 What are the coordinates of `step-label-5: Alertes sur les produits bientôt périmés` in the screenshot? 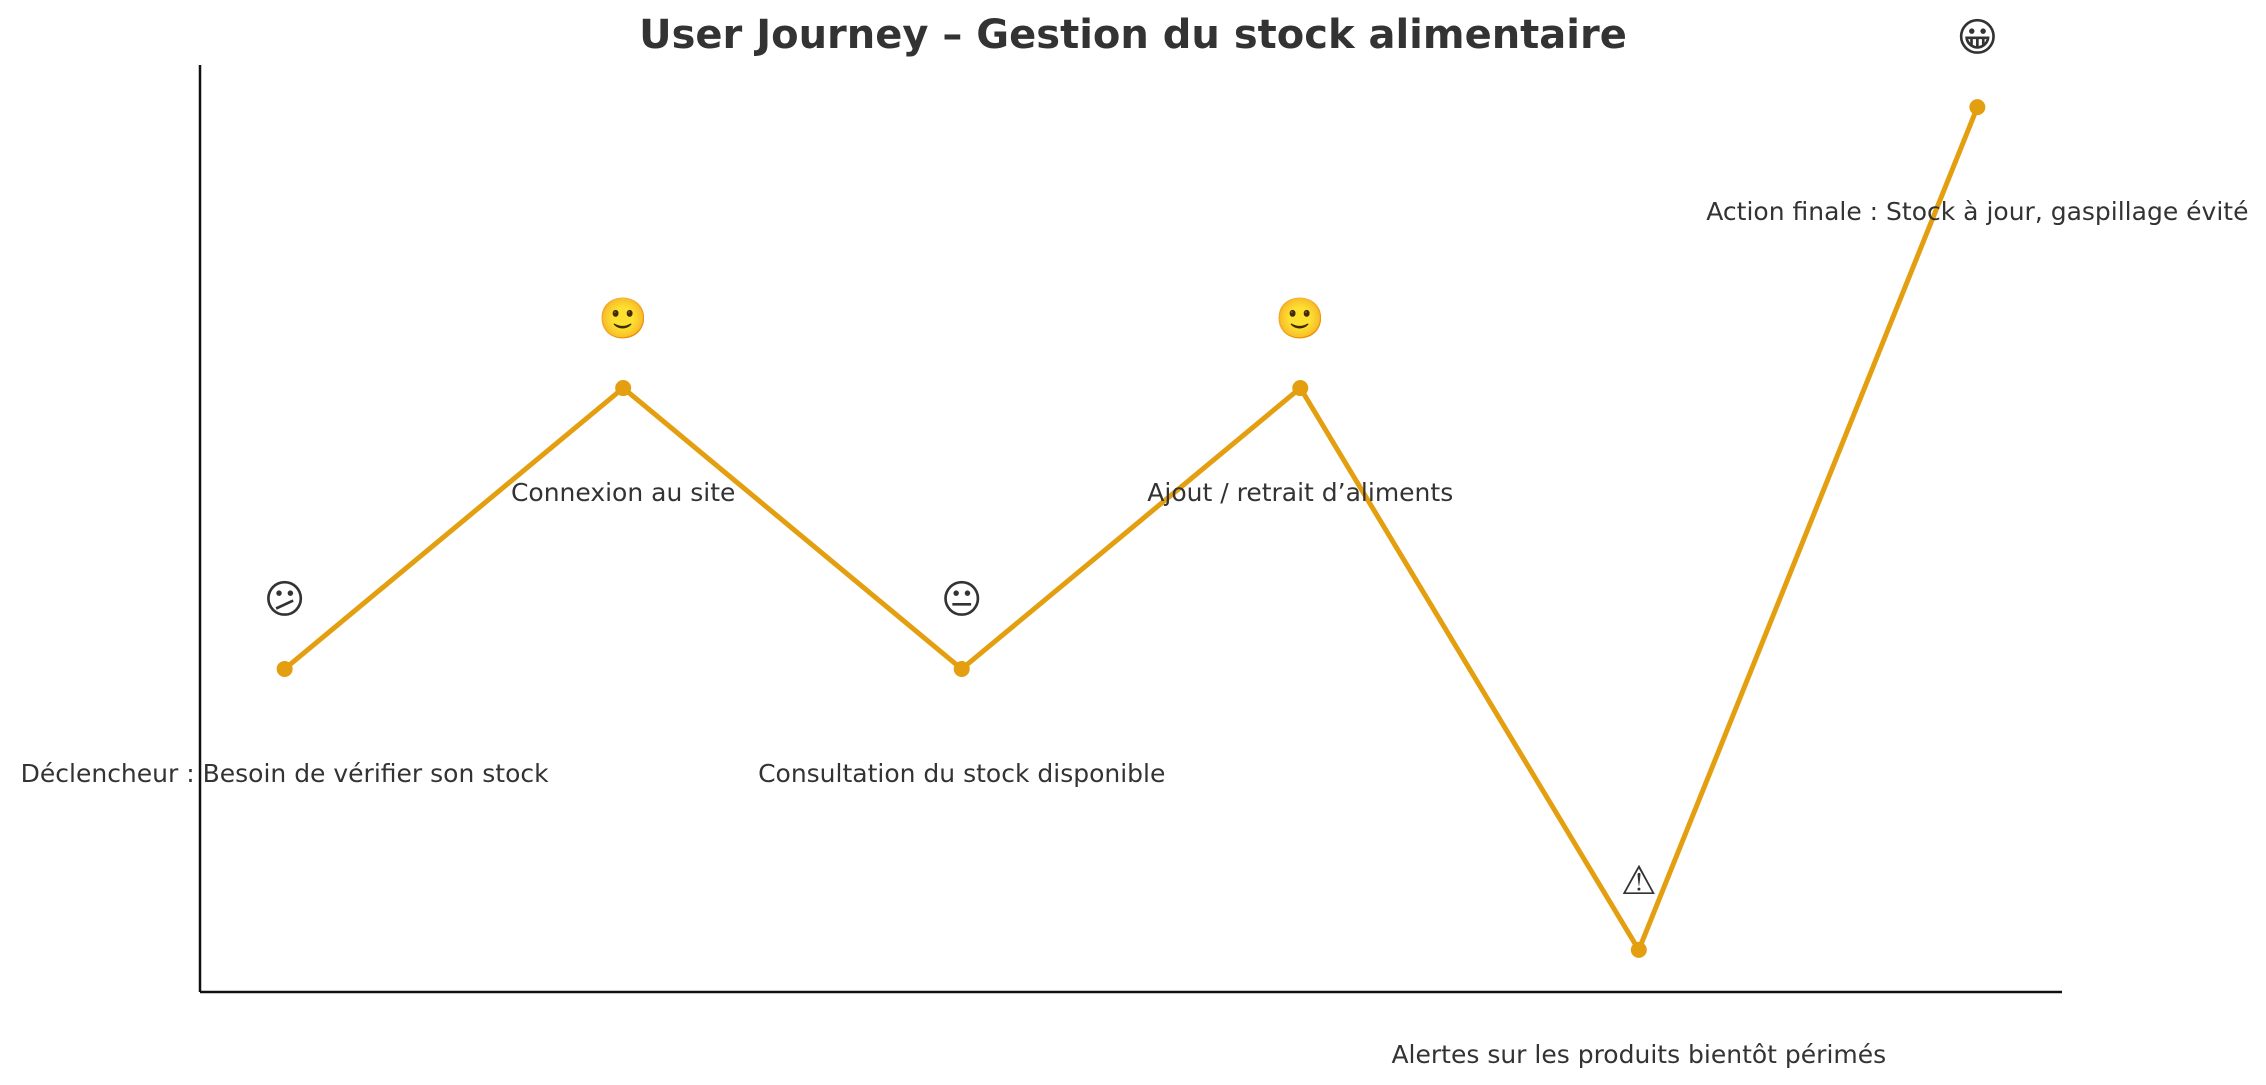 It's located at (1638, 1054).